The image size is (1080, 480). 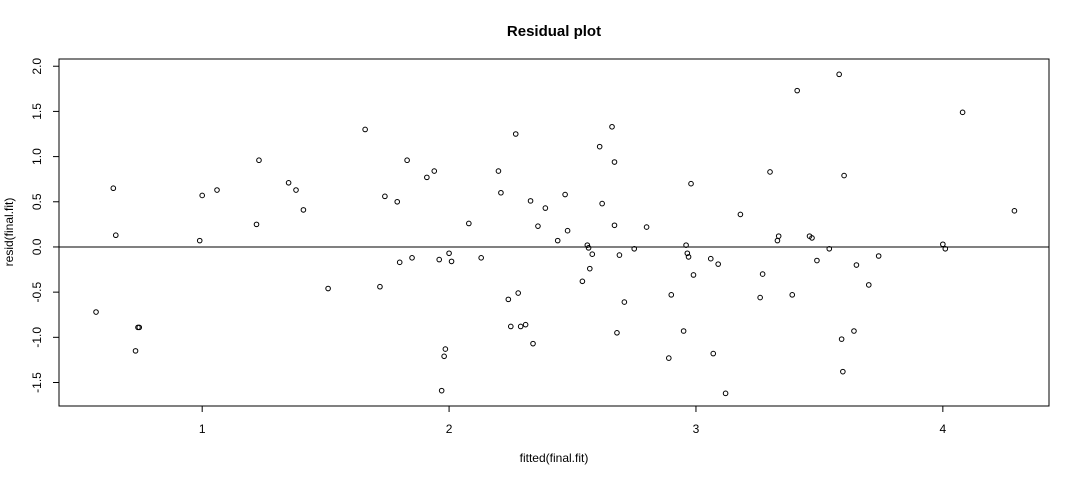 What do you see at coordinates (202, 429) in the screenshot?
I see `x-tick-label: 1` at bounding box center [202, 429].